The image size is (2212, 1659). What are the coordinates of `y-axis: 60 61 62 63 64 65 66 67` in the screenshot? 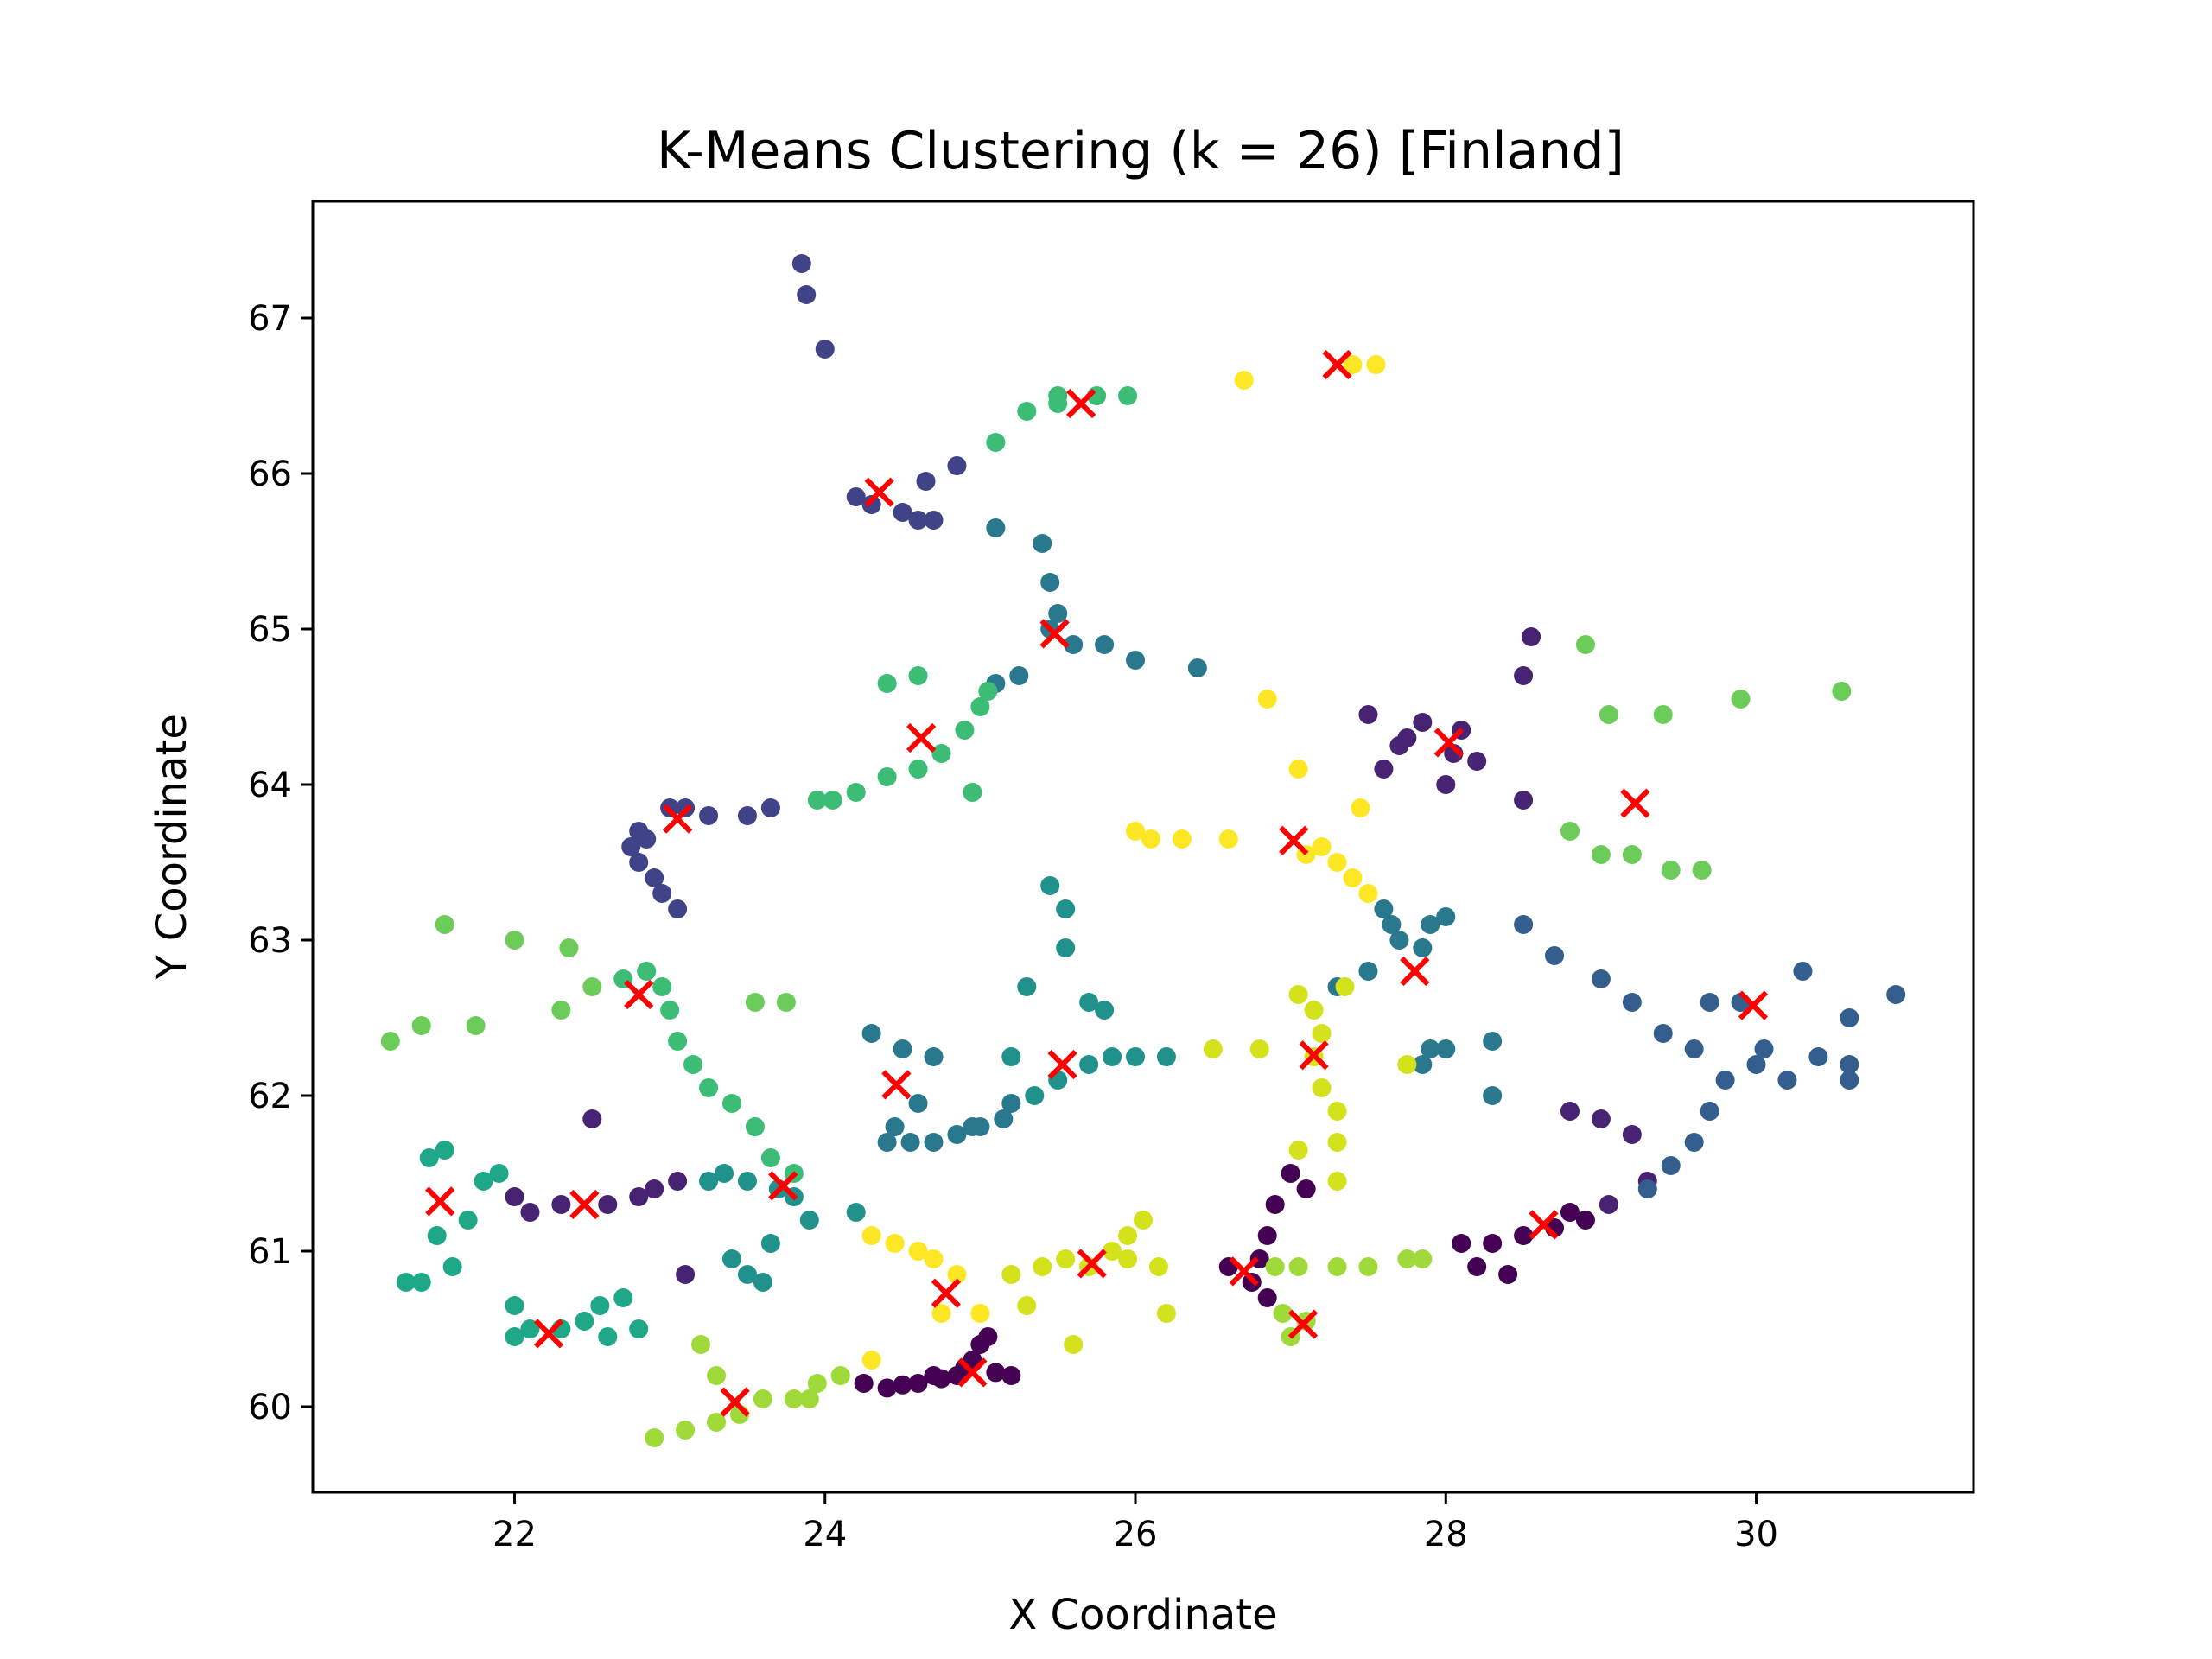 It's located at (280, 863).